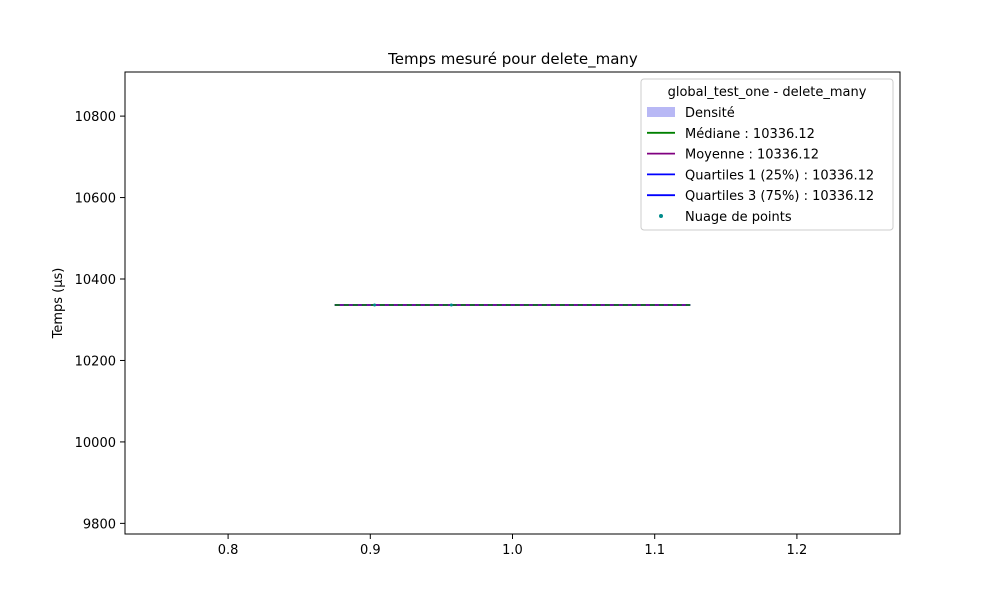  I want to click on legend-label-density: Densité, so click(710, 113).